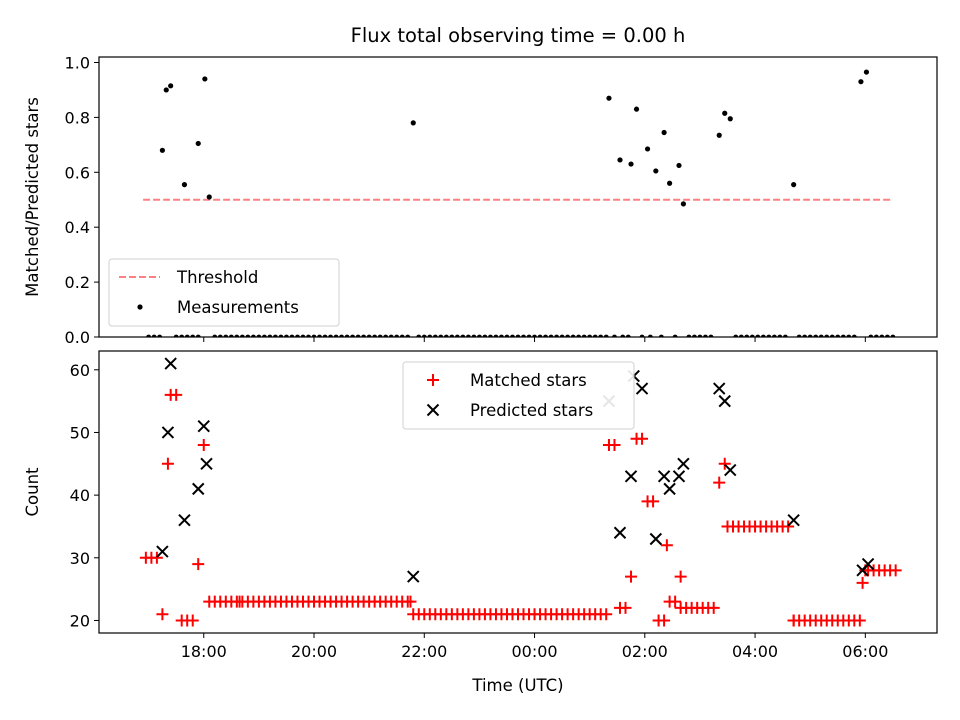 The image size is (960, 720). Describe the element at coordinates (517, 685) in the screenshot. I see `x-axis-label: Time (UTC)` at that location.